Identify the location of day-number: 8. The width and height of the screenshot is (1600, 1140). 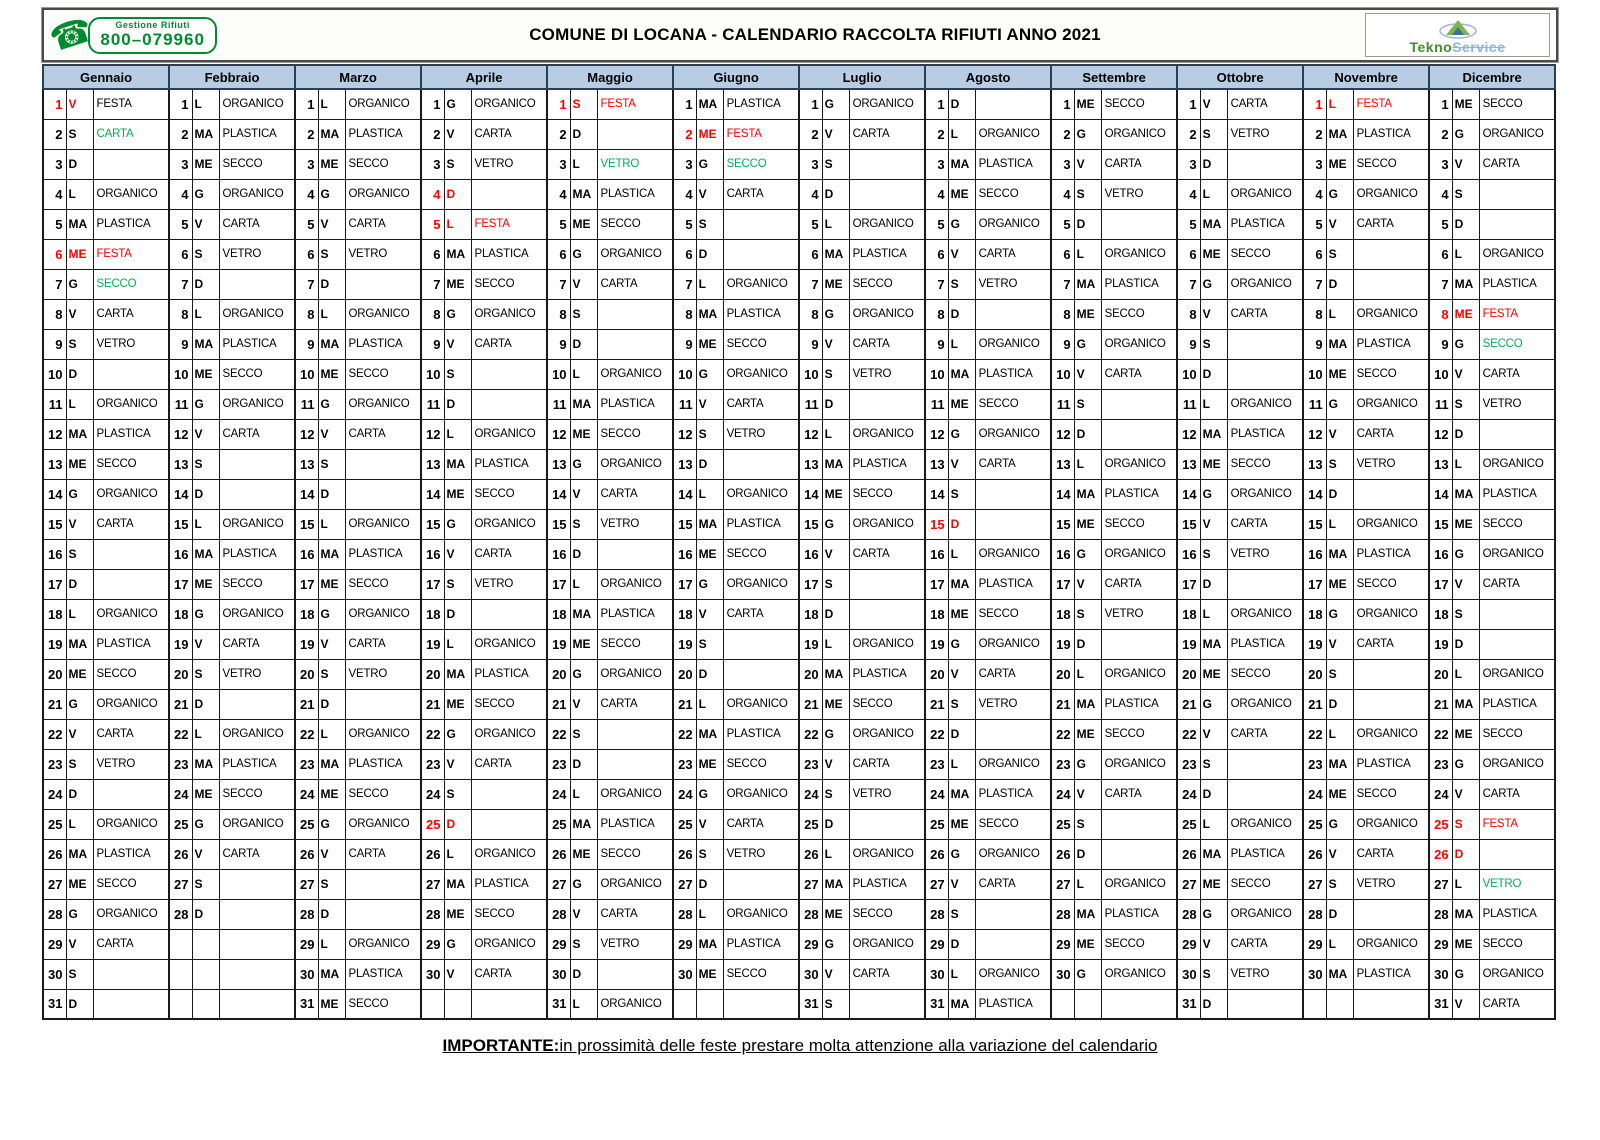
(54, 314).